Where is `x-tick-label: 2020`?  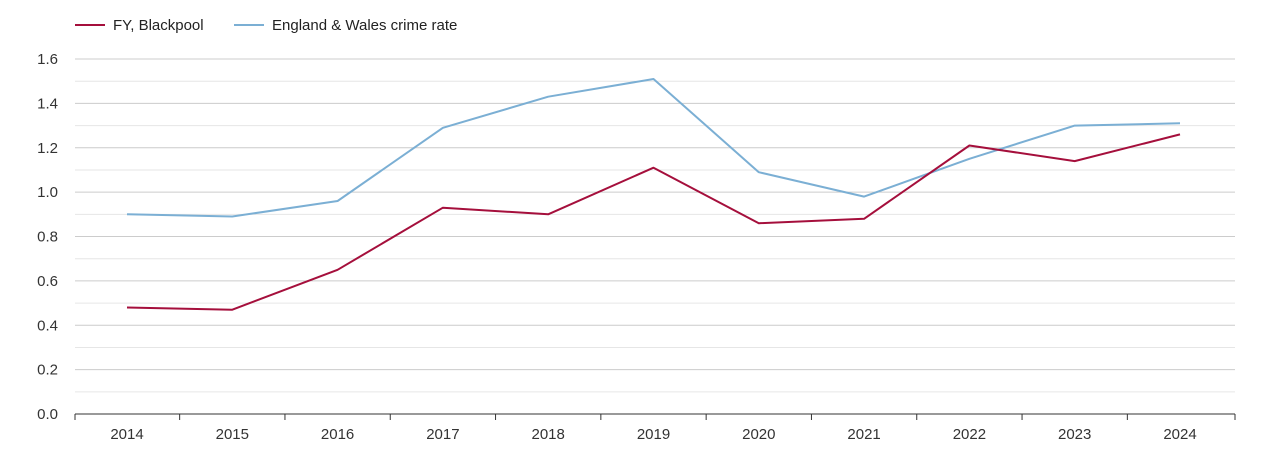
x-tick-label: 2020 is located at coordinates (758, 434).